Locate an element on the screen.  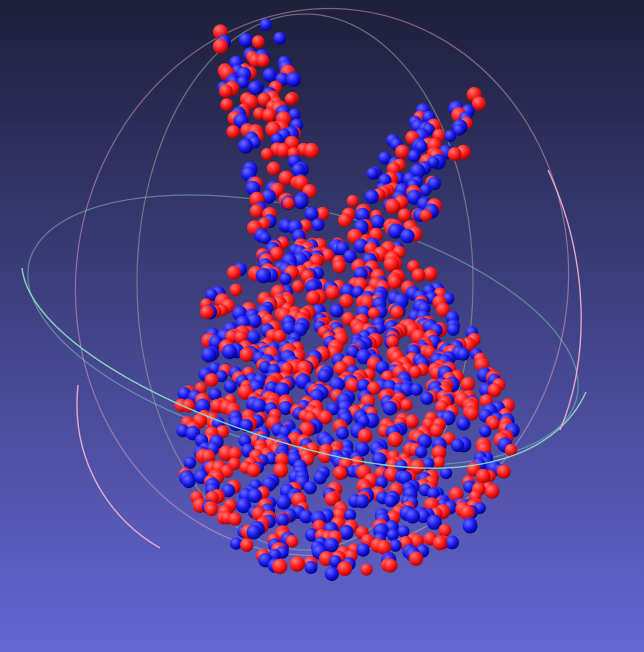
trackball-ring-vertical-front-left is located at coordinates (118, 466).